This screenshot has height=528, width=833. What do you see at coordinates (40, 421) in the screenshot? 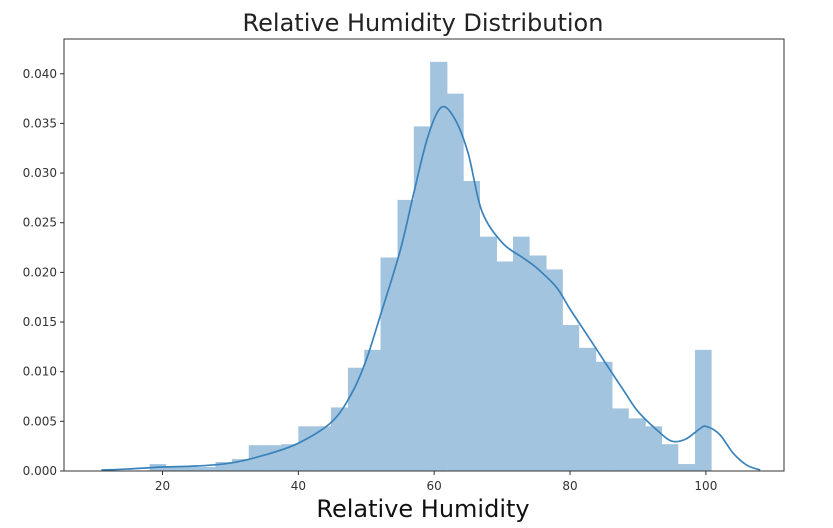
I see `y-tick-label: 0.005` at bounding box center [40, 421].